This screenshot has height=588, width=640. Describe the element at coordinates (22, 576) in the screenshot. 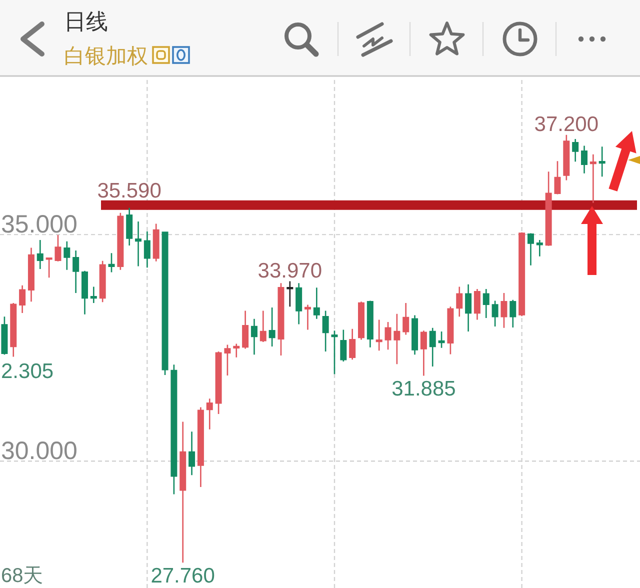

I see `annotation: 68天` at that location.